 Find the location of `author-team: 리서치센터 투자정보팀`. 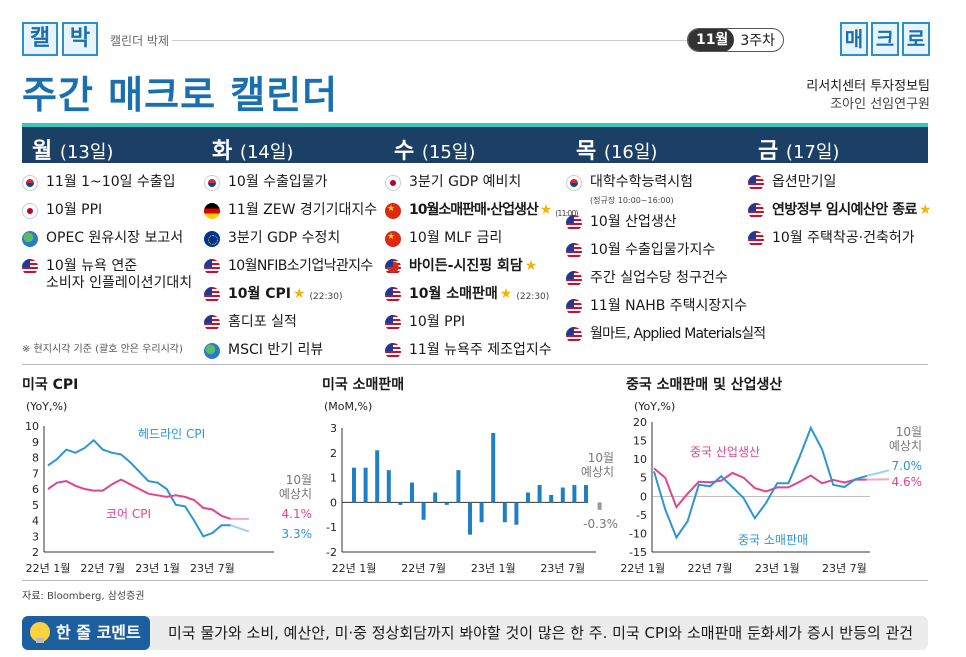

author-team: 리서치센터 투자정보팀 is located at coordinates (868, 86).